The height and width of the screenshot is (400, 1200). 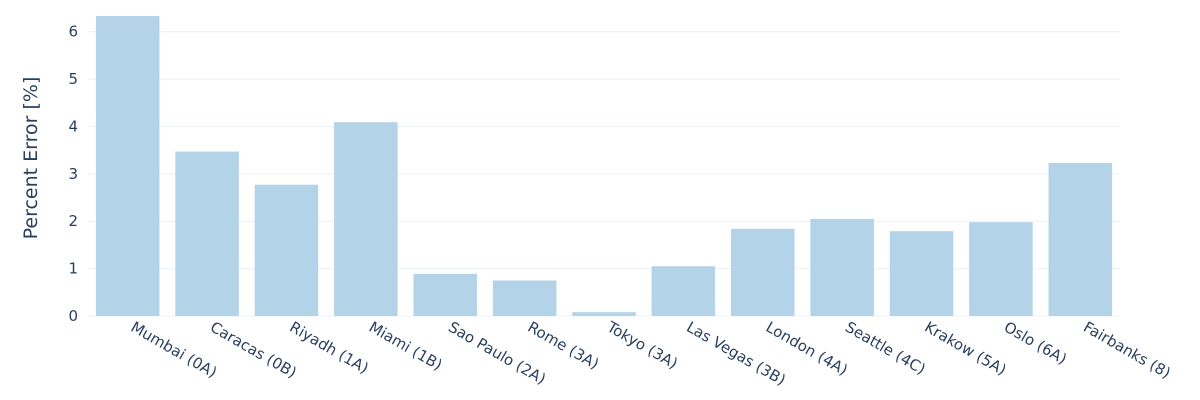 What do you see at coordinates (642, 344) in the screenshot?
I see `x-tick-label: Tokyo (3A)` at bounding box center [642, 344].